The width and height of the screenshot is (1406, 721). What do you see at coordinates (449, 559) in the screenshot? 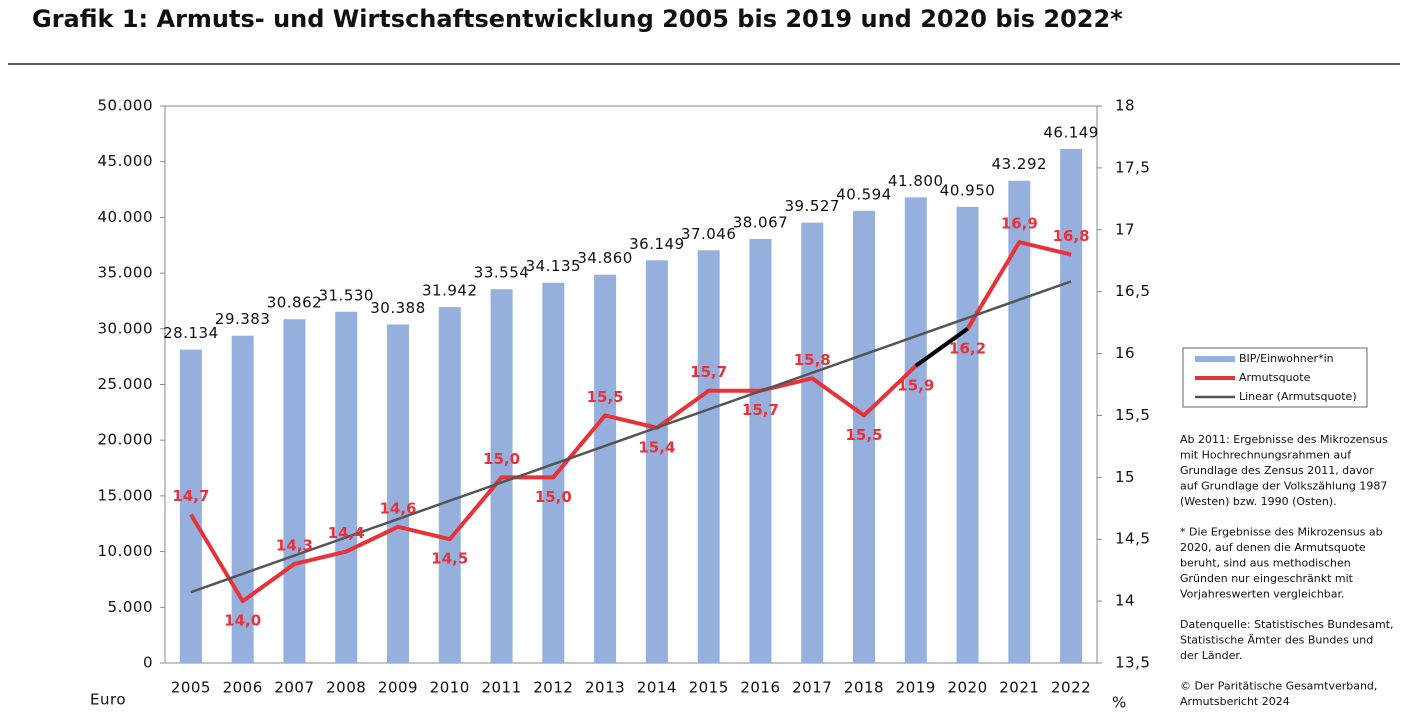
I see `line-value-label: 14,5` at bounding box center [449, 559].